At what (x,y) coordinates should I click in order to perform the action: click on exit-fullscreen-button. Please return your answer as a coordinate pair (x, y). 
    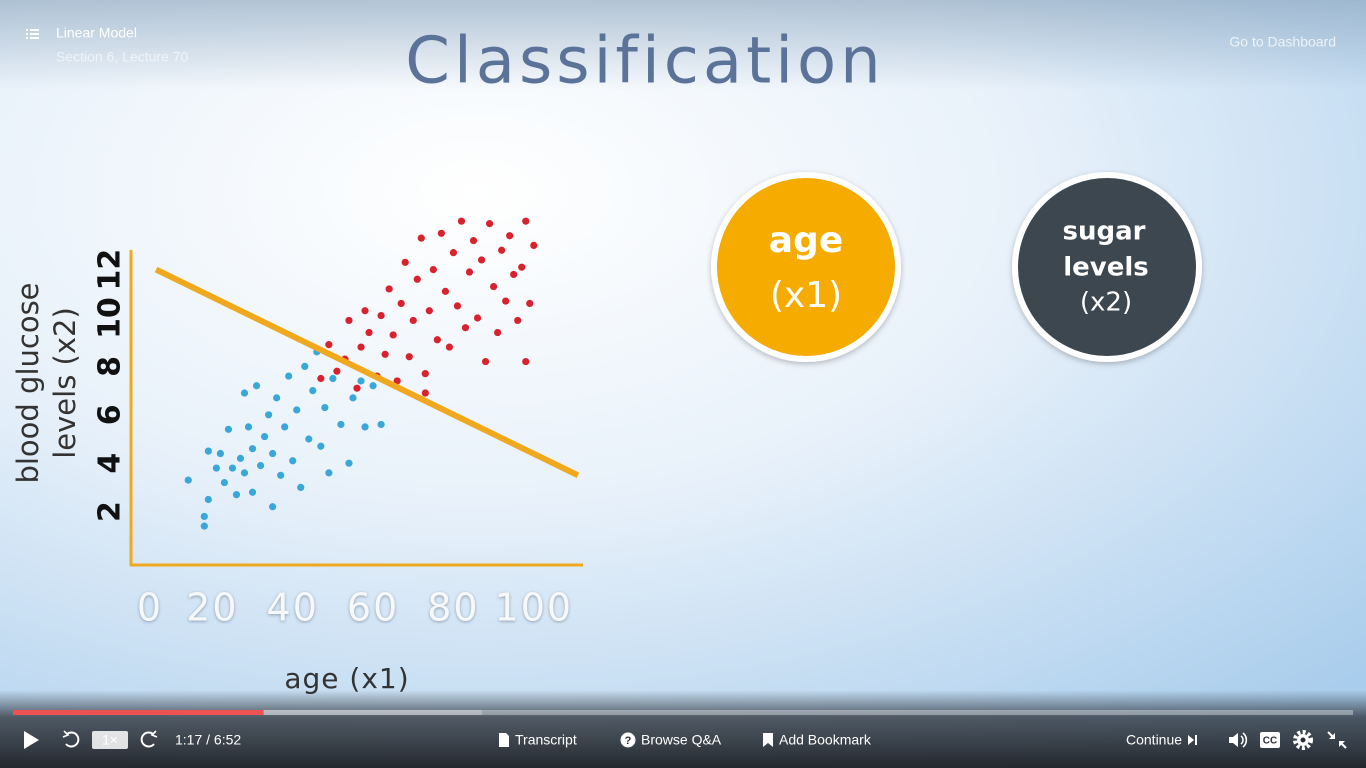
    Looking at the image, I should click on (1337, 740).